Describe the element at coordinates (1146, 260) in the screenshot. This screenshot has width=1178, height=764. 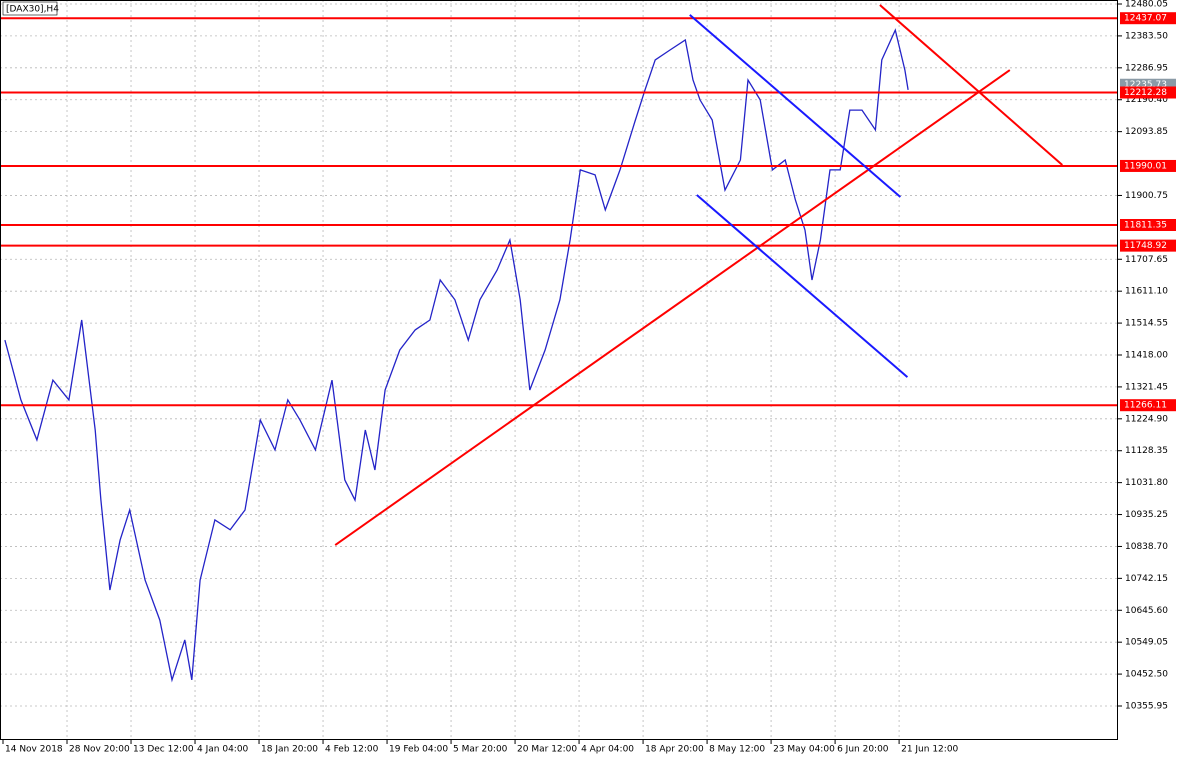
I see `y-tick-label: 11707.65` at that location.